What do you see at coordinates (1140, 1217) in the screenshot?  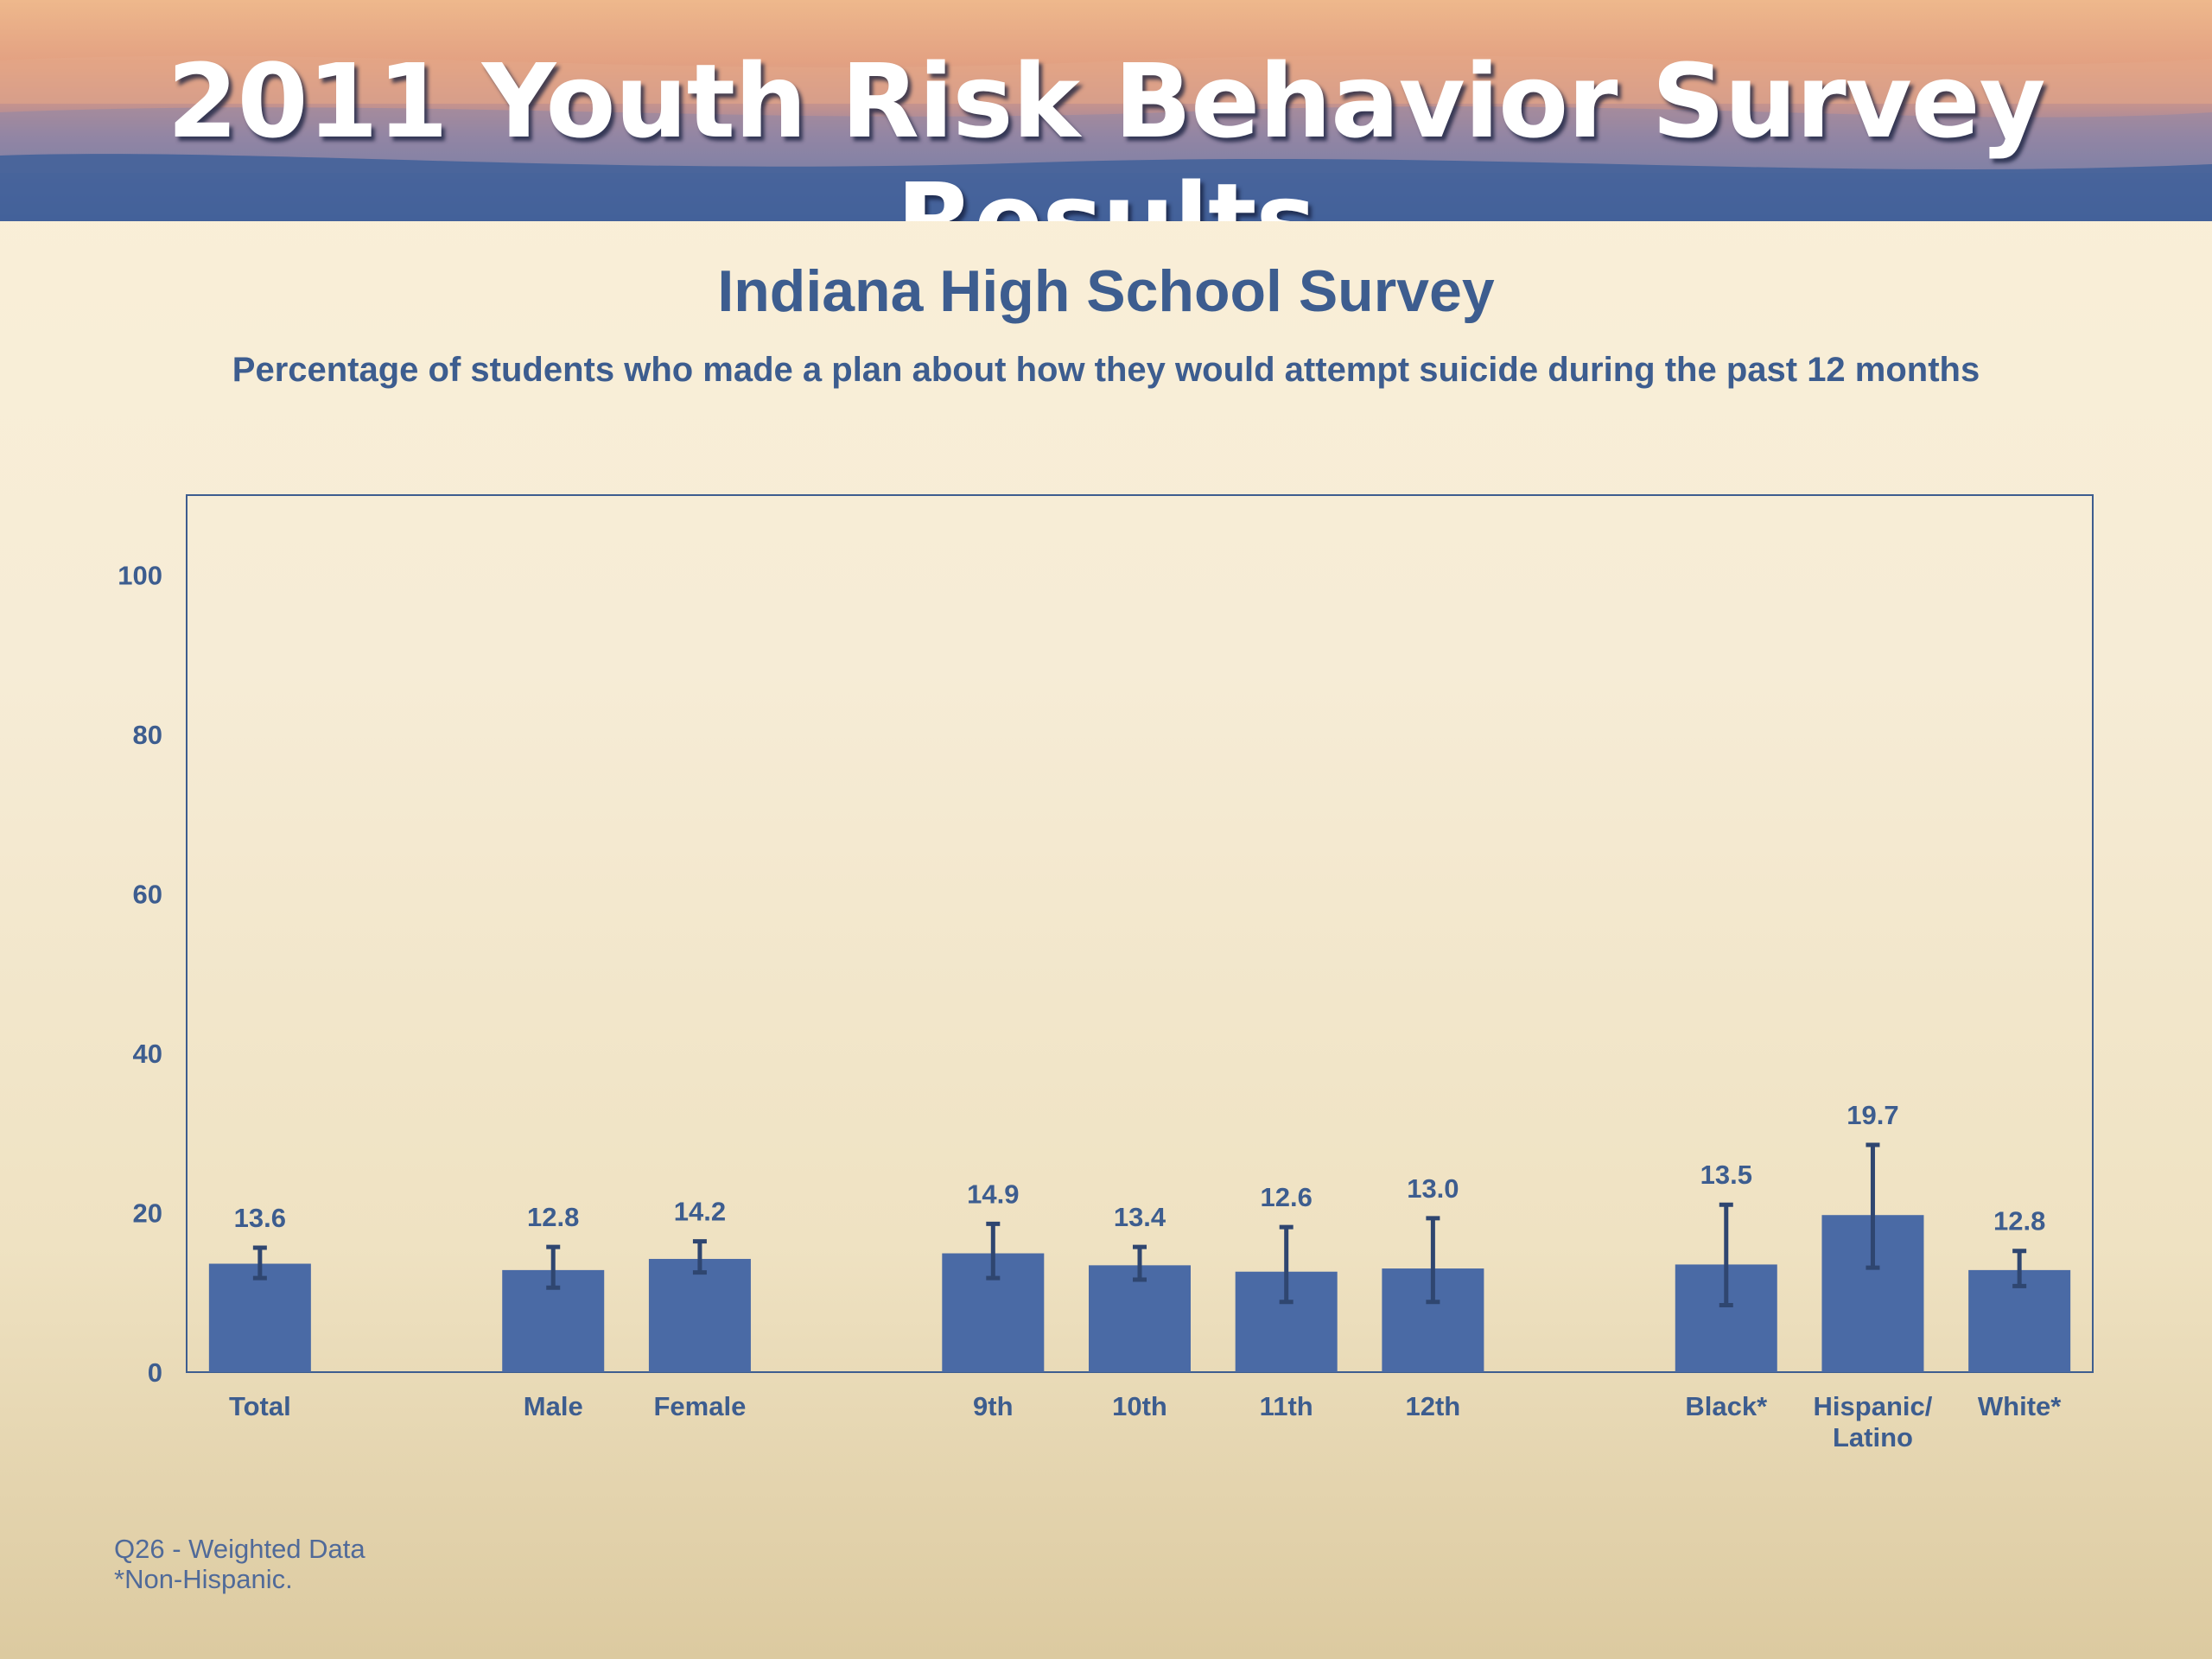 I see `data-label: 13.4` at bounding box center [1140, 1217].